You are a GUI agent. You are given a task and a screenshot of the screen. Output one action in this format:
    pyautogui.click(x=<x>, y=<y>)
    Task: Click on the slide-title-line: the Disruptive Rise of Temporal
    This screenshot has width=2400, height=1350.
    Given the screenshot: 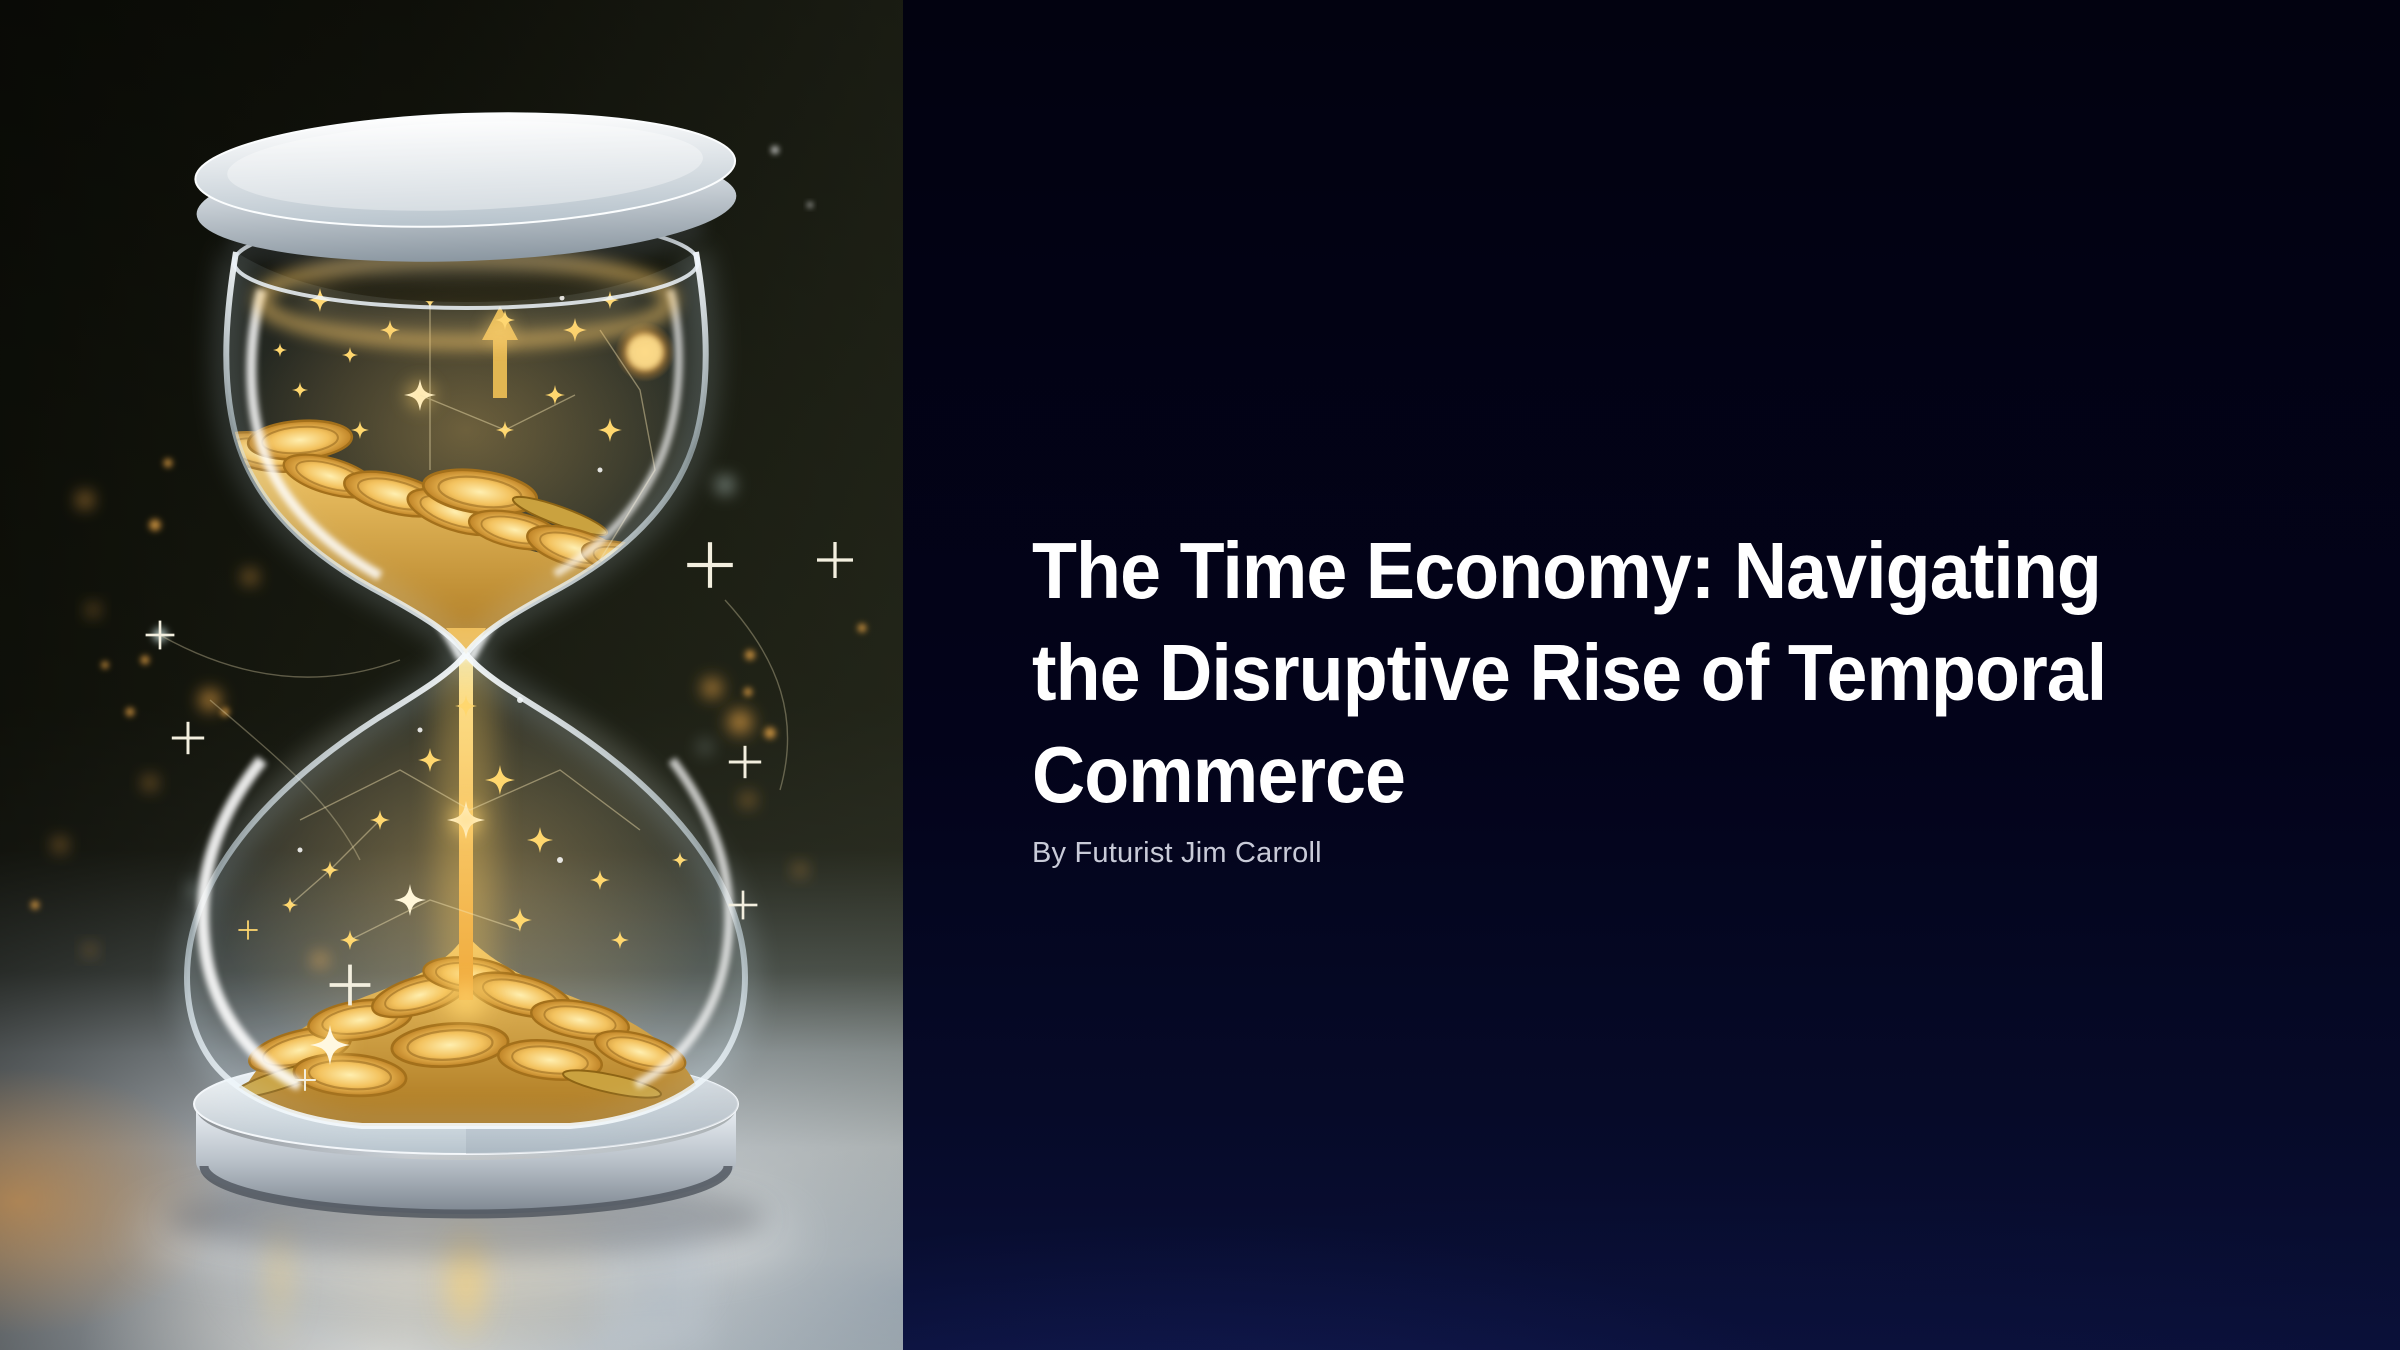 What is the action you would take?
    pyautogui.click(x=1569, y=672)
    